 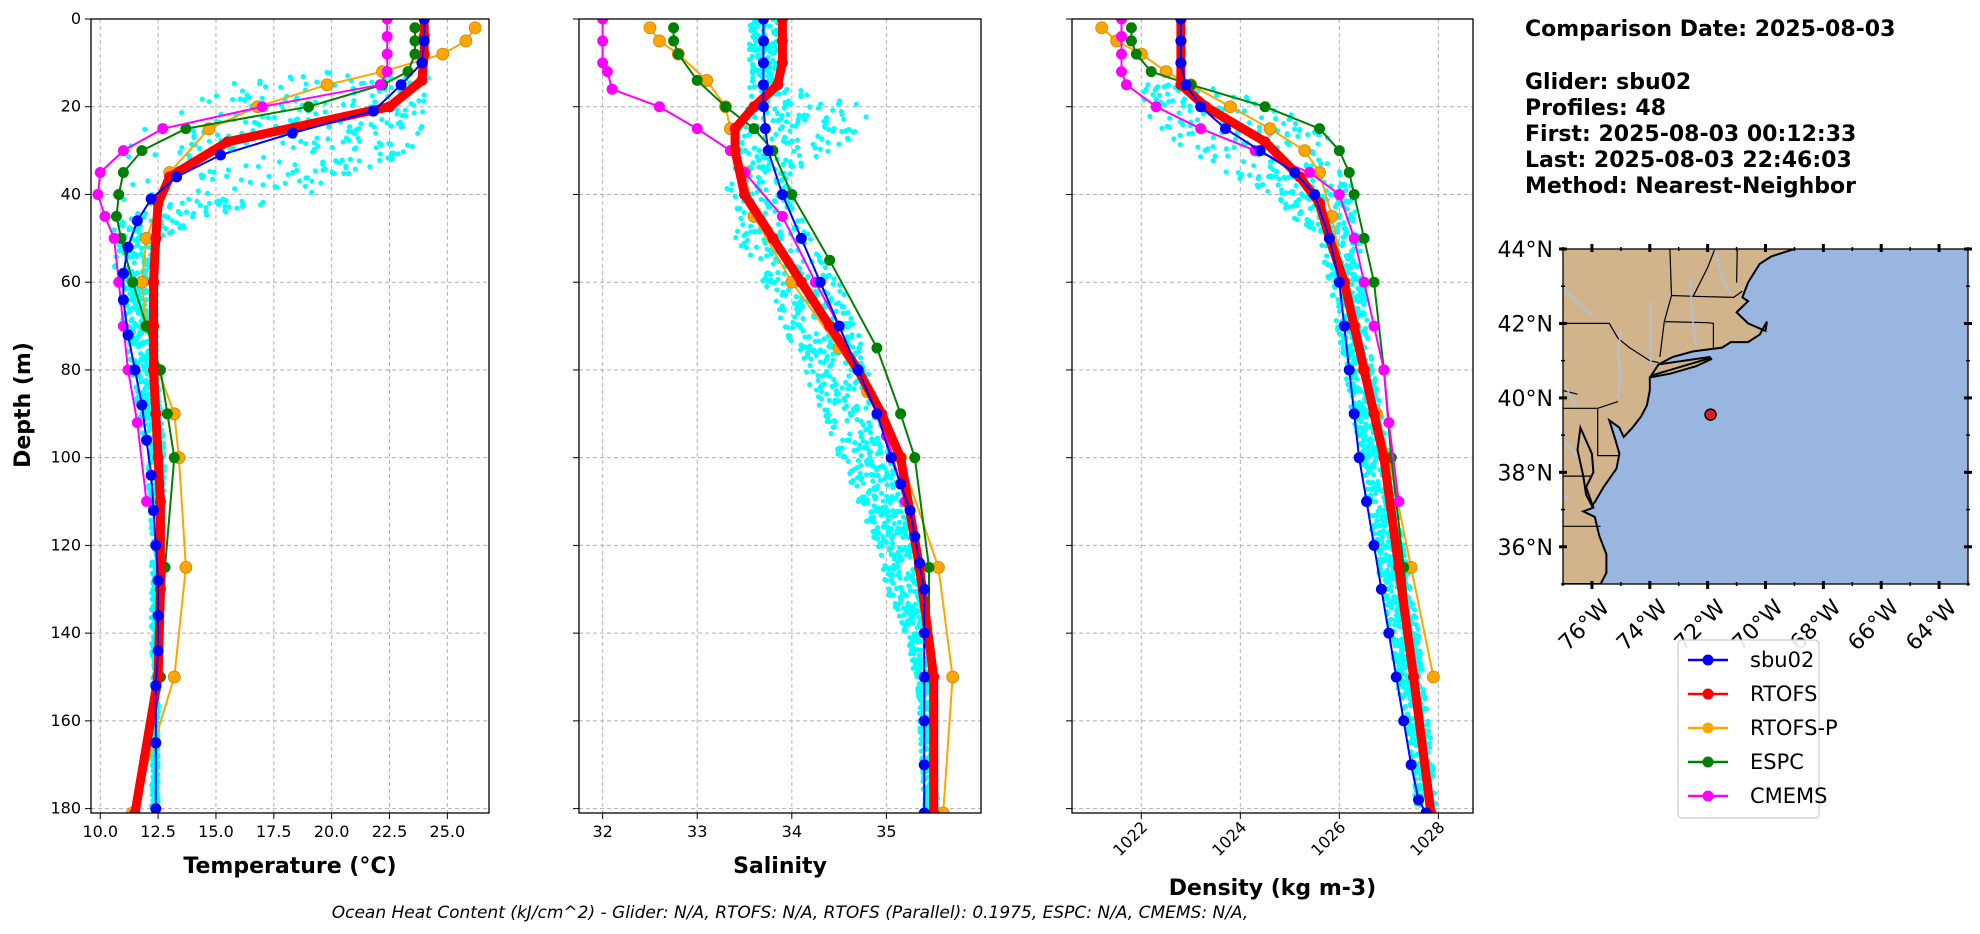 I want to click on comparison-date: Comparison Date: 2025-08-03, so click(x=1710, y=29).